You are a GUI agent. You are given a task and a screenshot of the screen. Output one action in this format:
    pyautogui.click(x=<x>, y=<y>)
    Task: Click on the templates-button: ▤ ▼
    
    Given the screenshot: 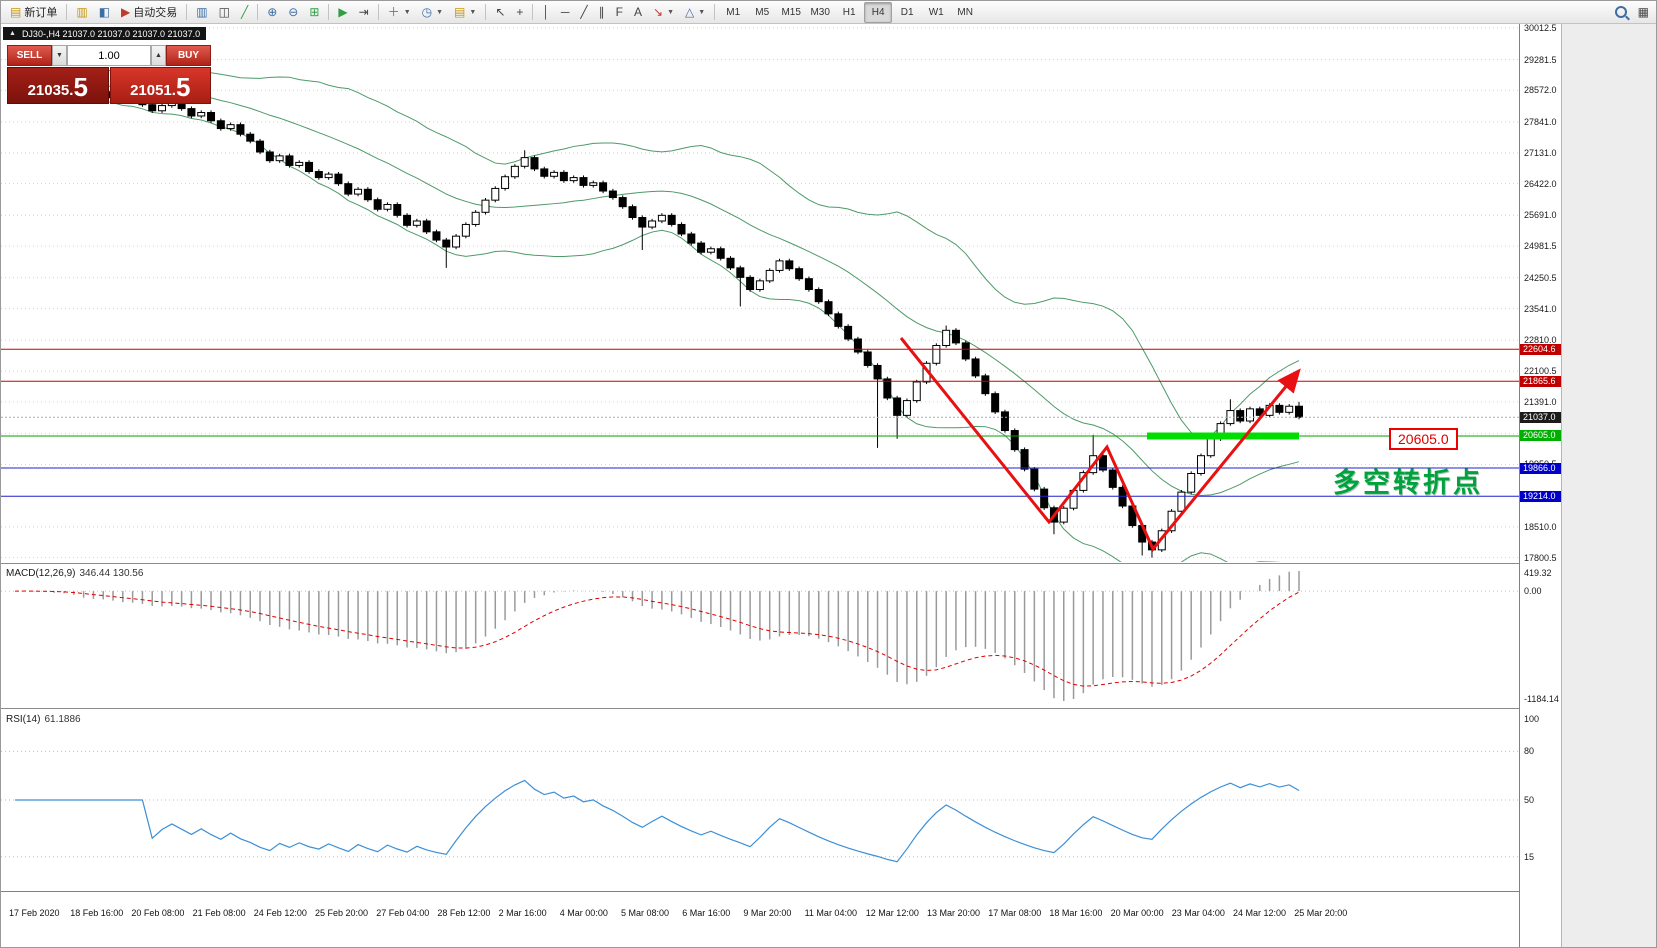 What is the action you would take?
    pyautogui.click(x=465, y=12)
    